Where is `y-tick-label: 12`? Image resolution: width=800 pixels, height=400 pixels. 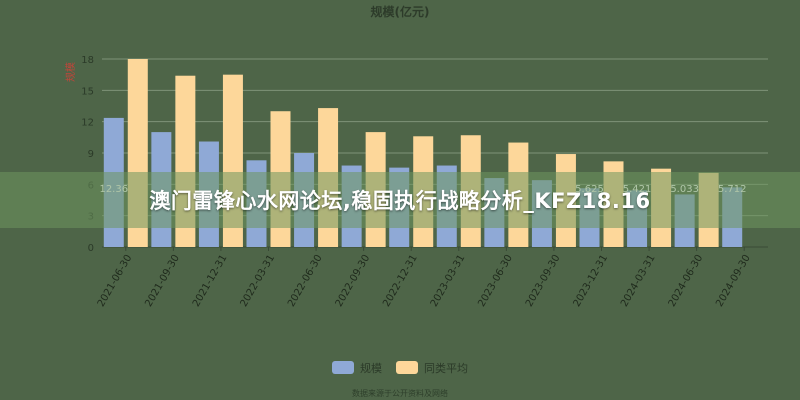
y-tick-label: 12 is located at coordinates (87, 123).